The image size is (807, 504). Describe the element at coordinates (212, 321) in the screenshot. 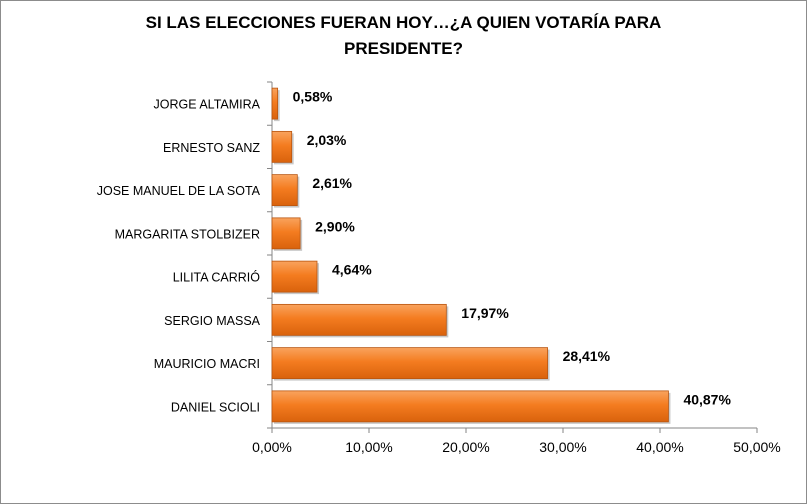

I see `category-label: SERGIO MASSA` at that location.